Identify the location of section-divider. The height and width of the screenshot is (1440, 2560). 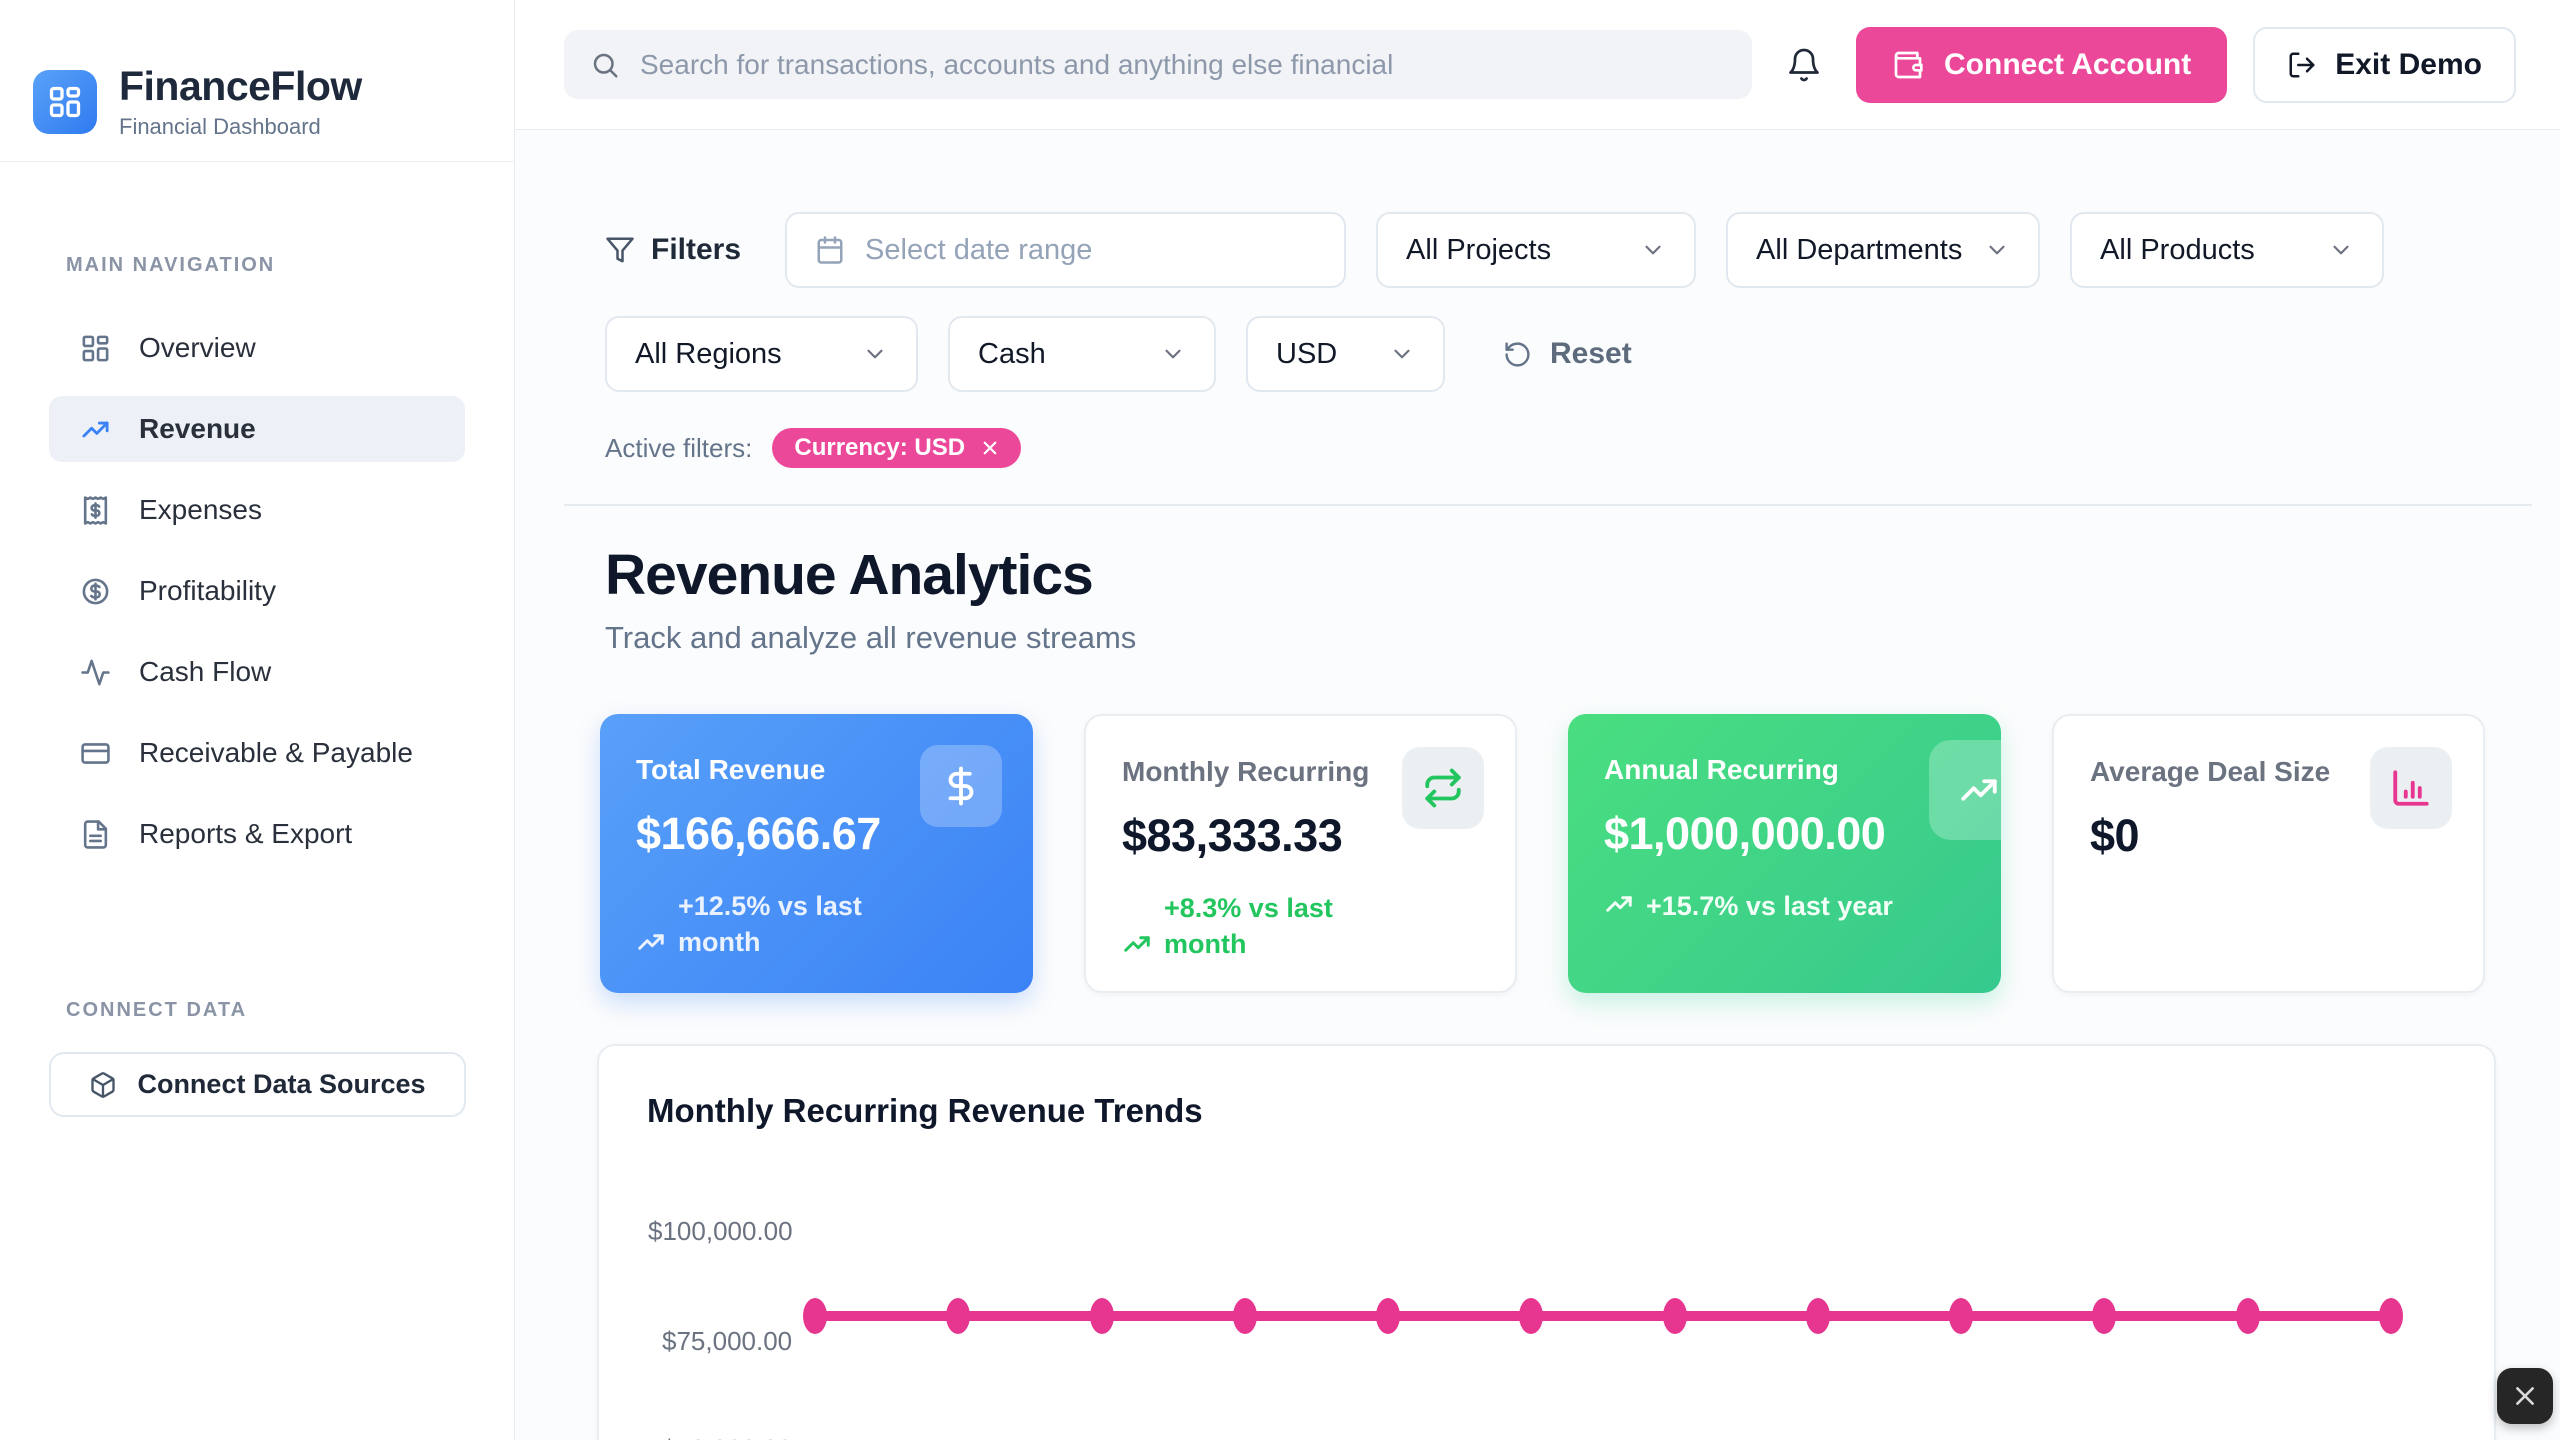
(1548, 505).